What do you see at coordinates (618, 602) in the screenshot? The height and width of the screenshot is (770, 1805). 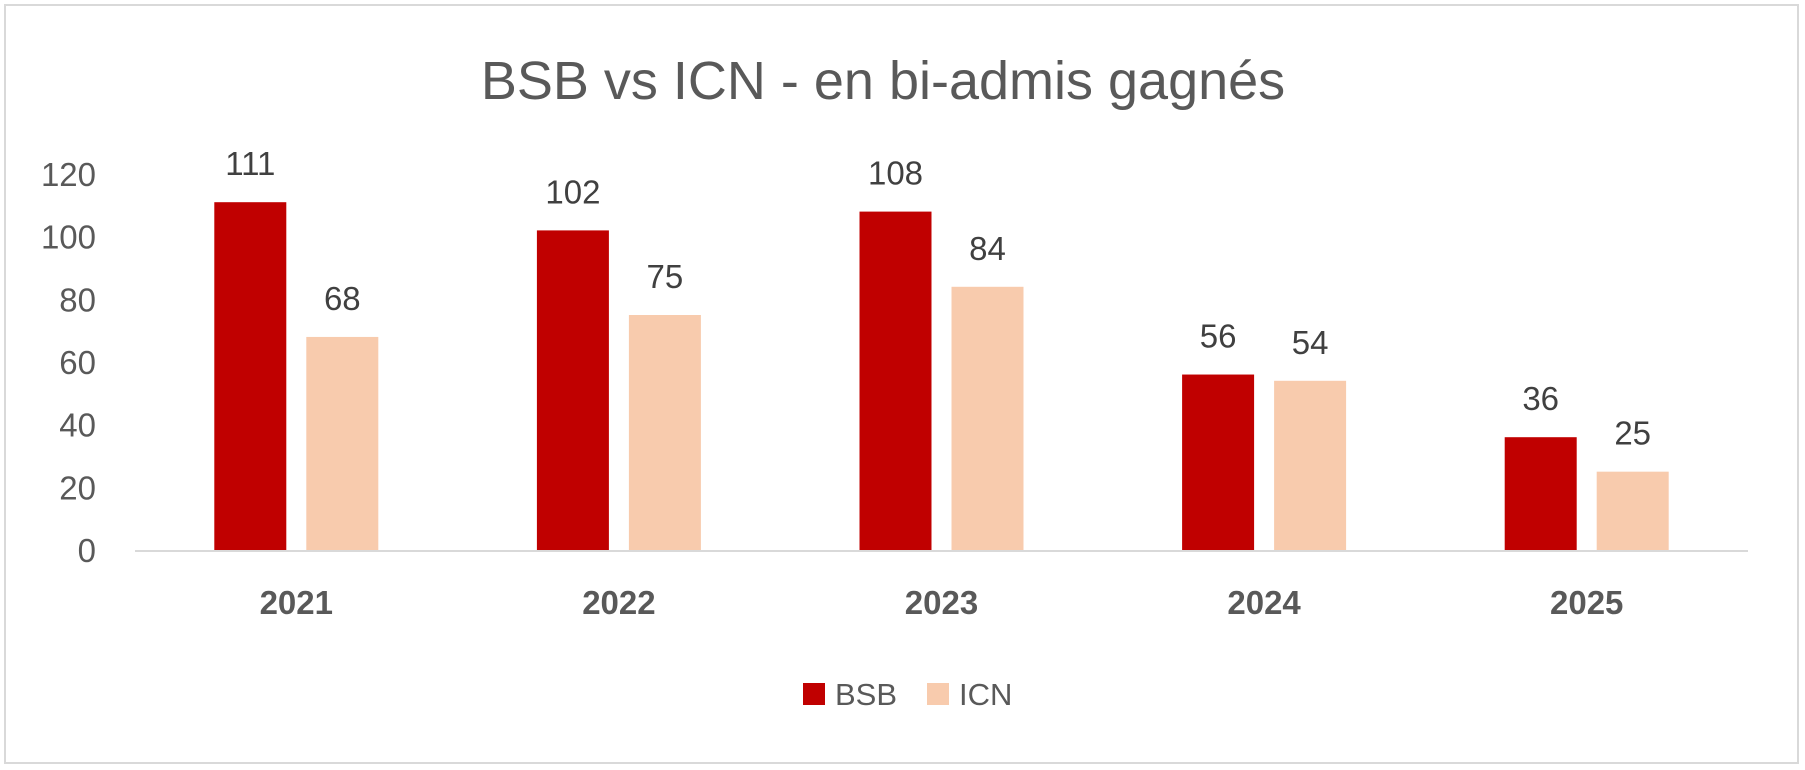 I see `x-tick-label-2022: 2022` at bounding box center [618, 602].